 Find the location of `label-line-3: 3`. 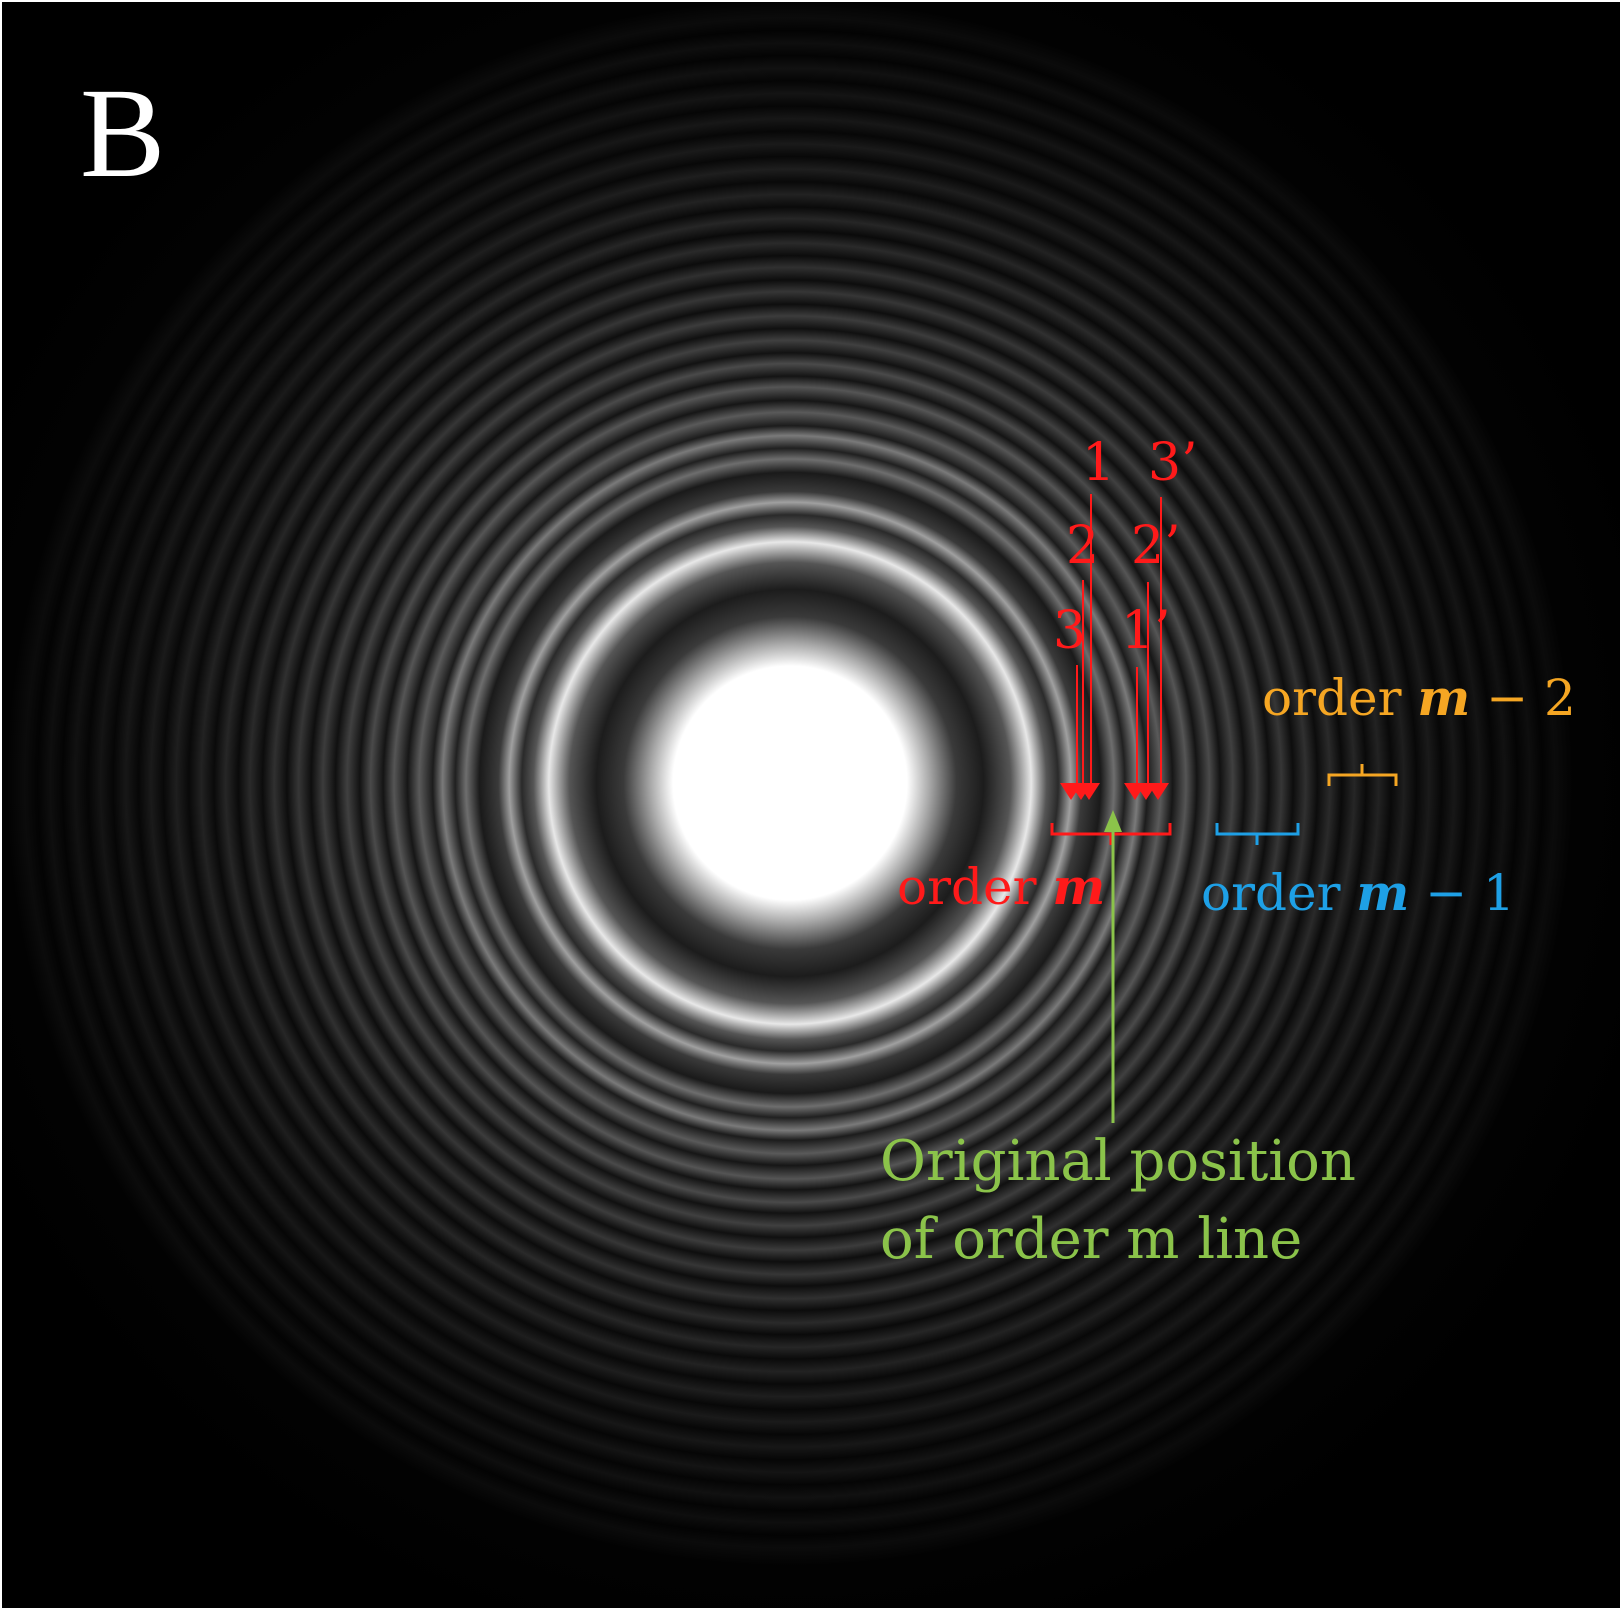

label-line-3: 3 is located at coordinates (1069, 631).